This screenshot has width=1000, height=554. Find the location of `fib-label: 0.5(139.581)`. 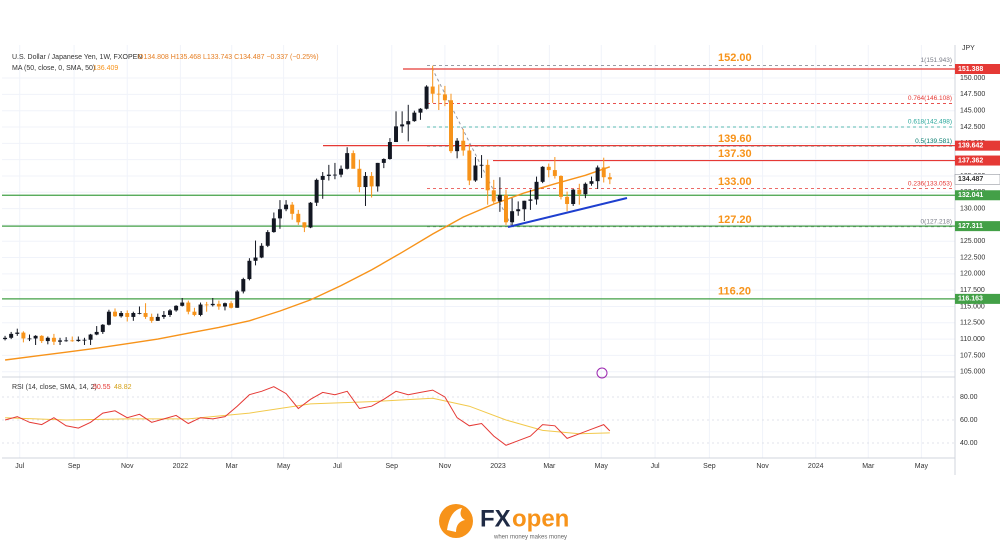

fib-label: 0.5(139.581) is located at coordinates (933, 141).